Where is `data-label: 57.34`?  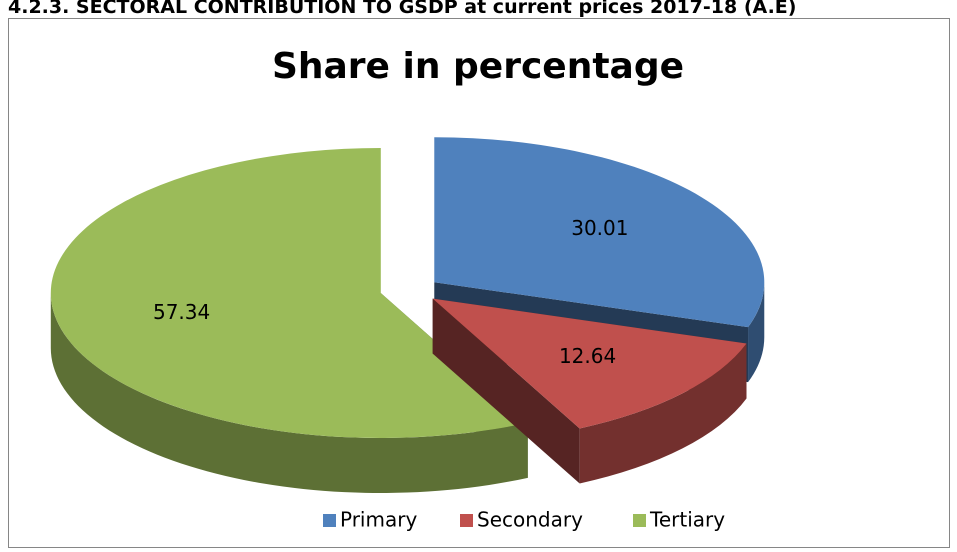
data-label: 57.34 is located at coordinates (181, 312).